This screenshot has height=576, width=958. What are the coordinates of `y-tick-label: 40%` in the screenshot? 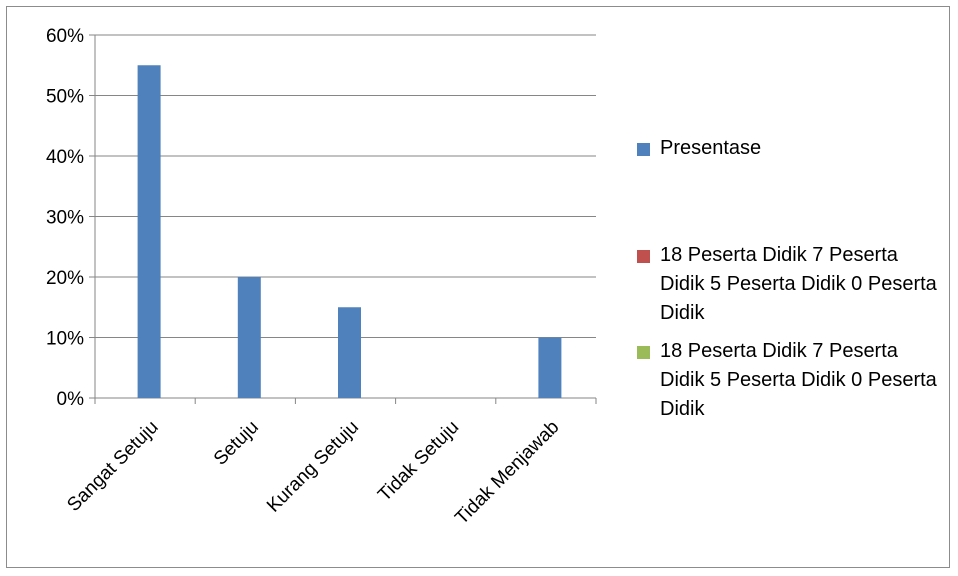 It's located at (65, 157).